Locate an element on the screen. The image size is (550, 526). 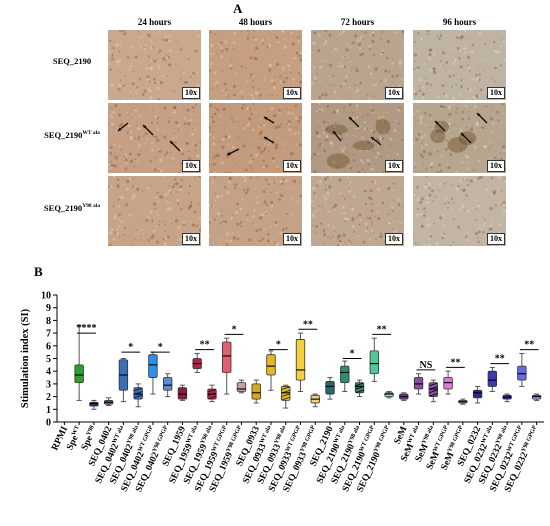
y-axis-title: Stimulation index (SI) is located at coordinates (25, 358).